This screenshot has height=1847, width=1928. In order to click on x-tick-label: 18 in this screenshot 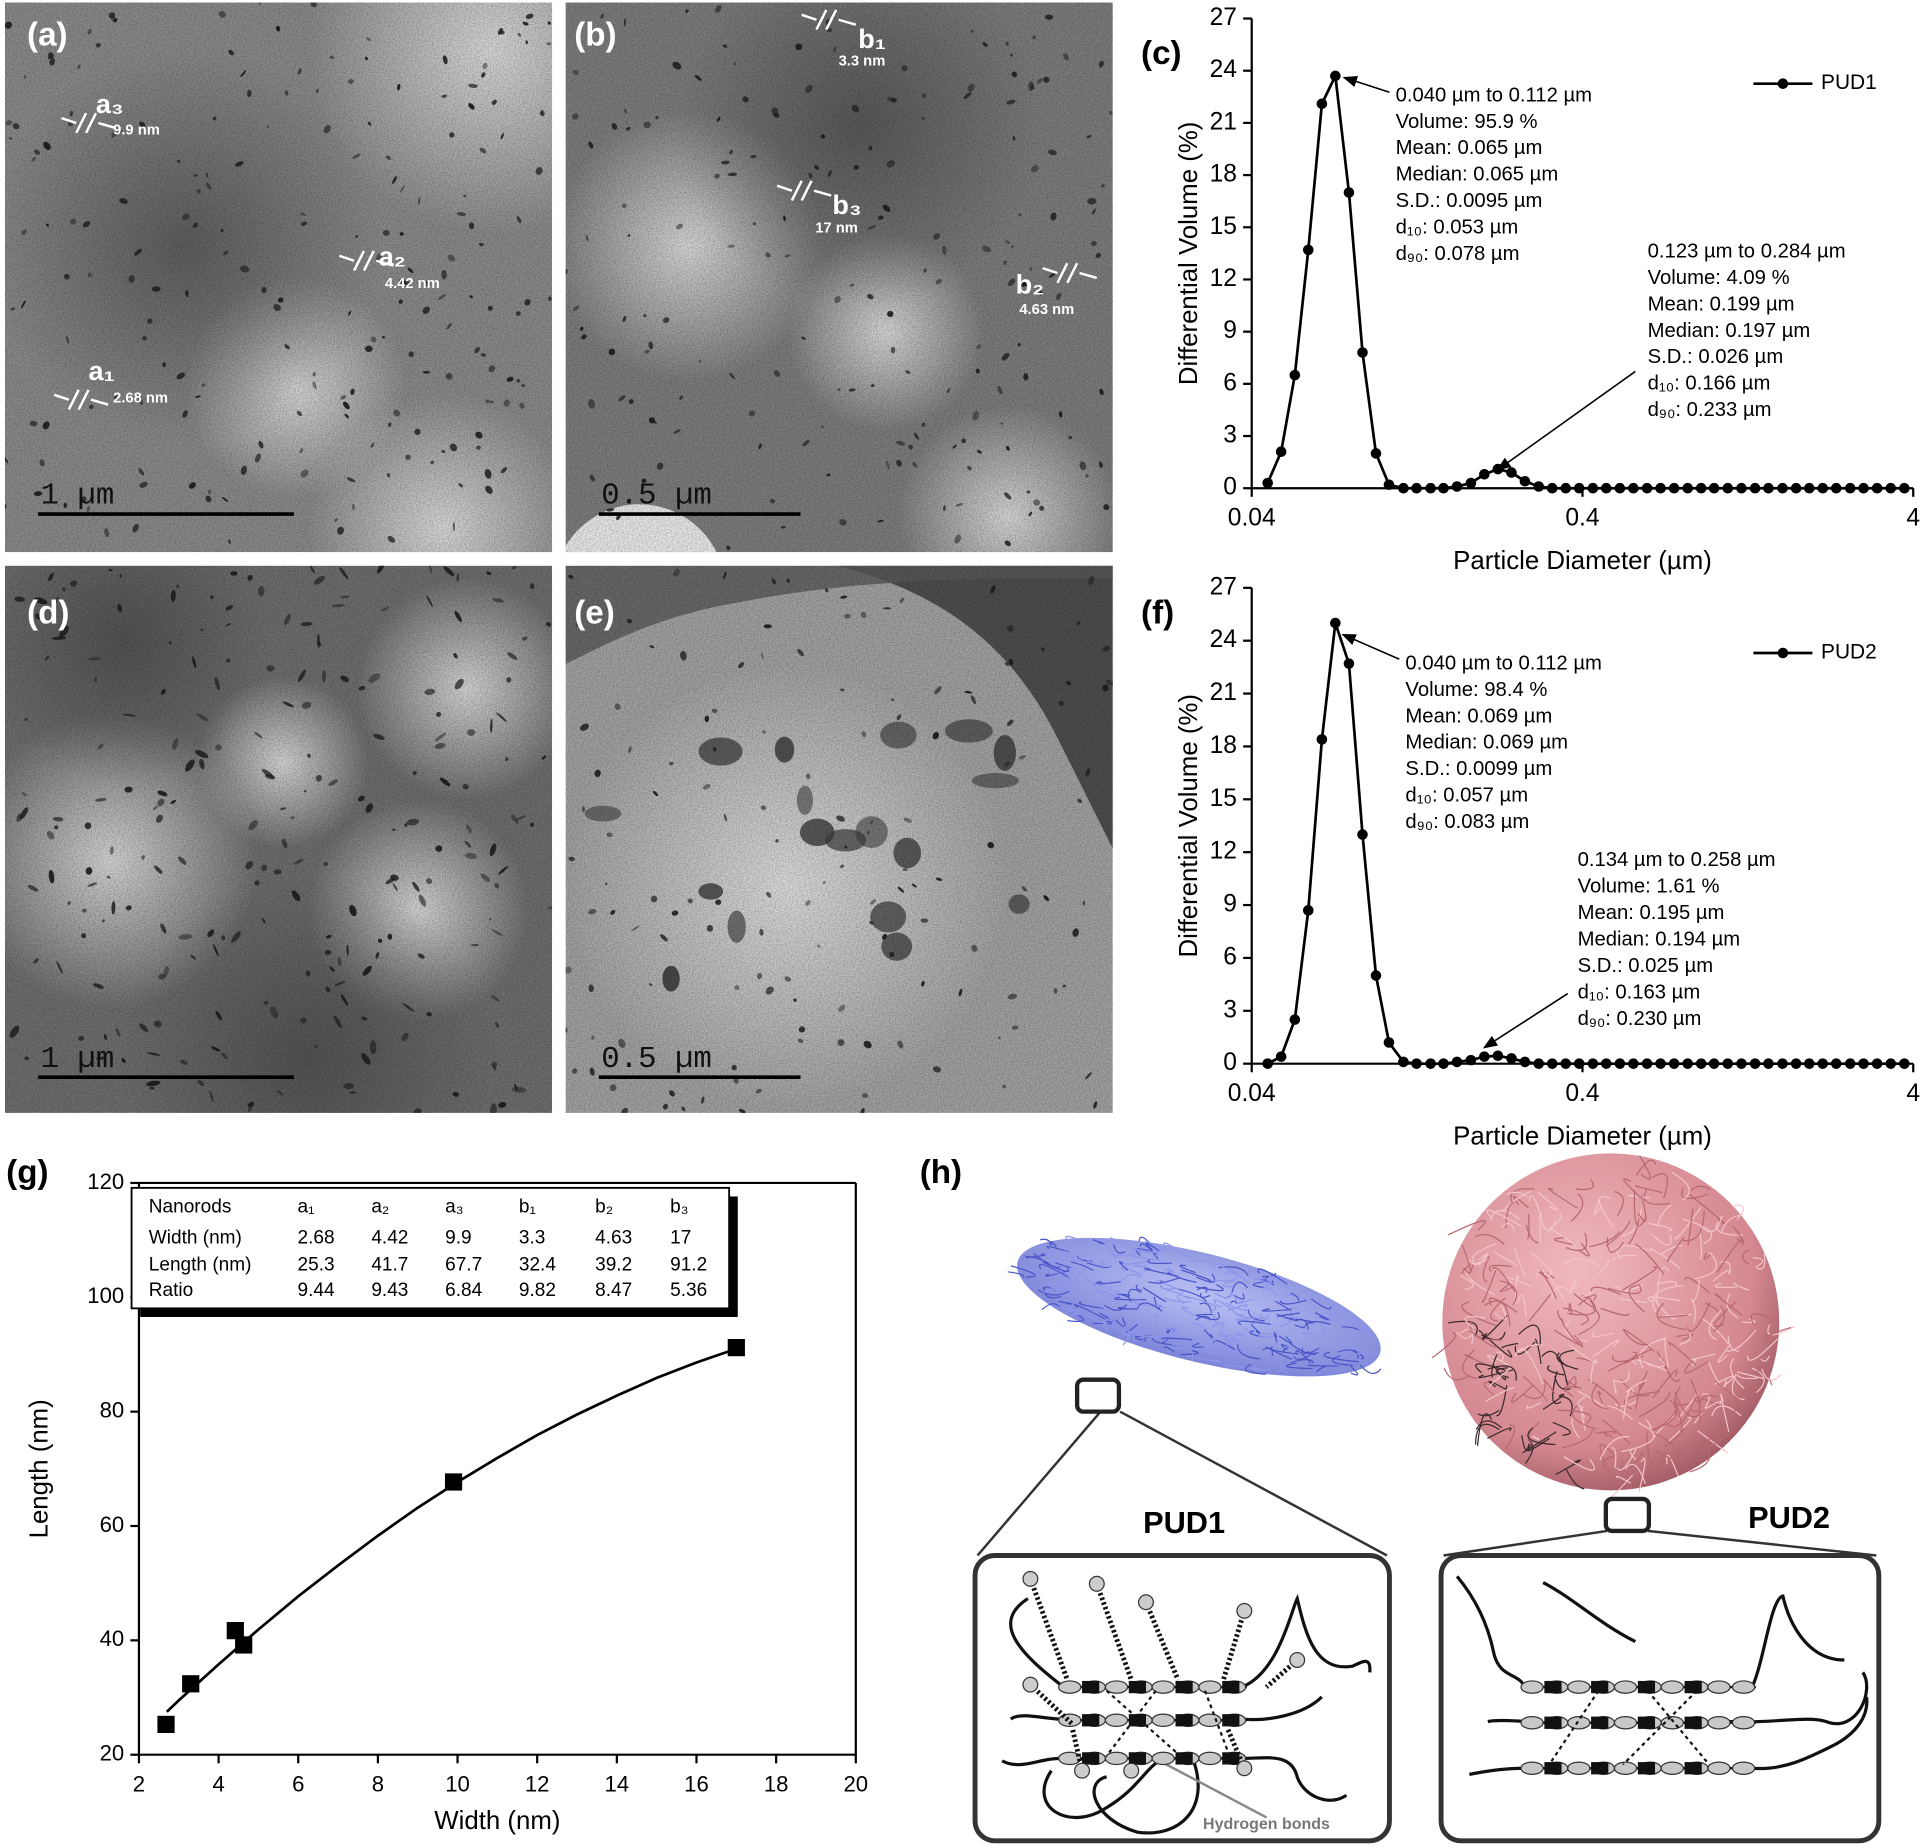, I will do `click(776, 1783)`.